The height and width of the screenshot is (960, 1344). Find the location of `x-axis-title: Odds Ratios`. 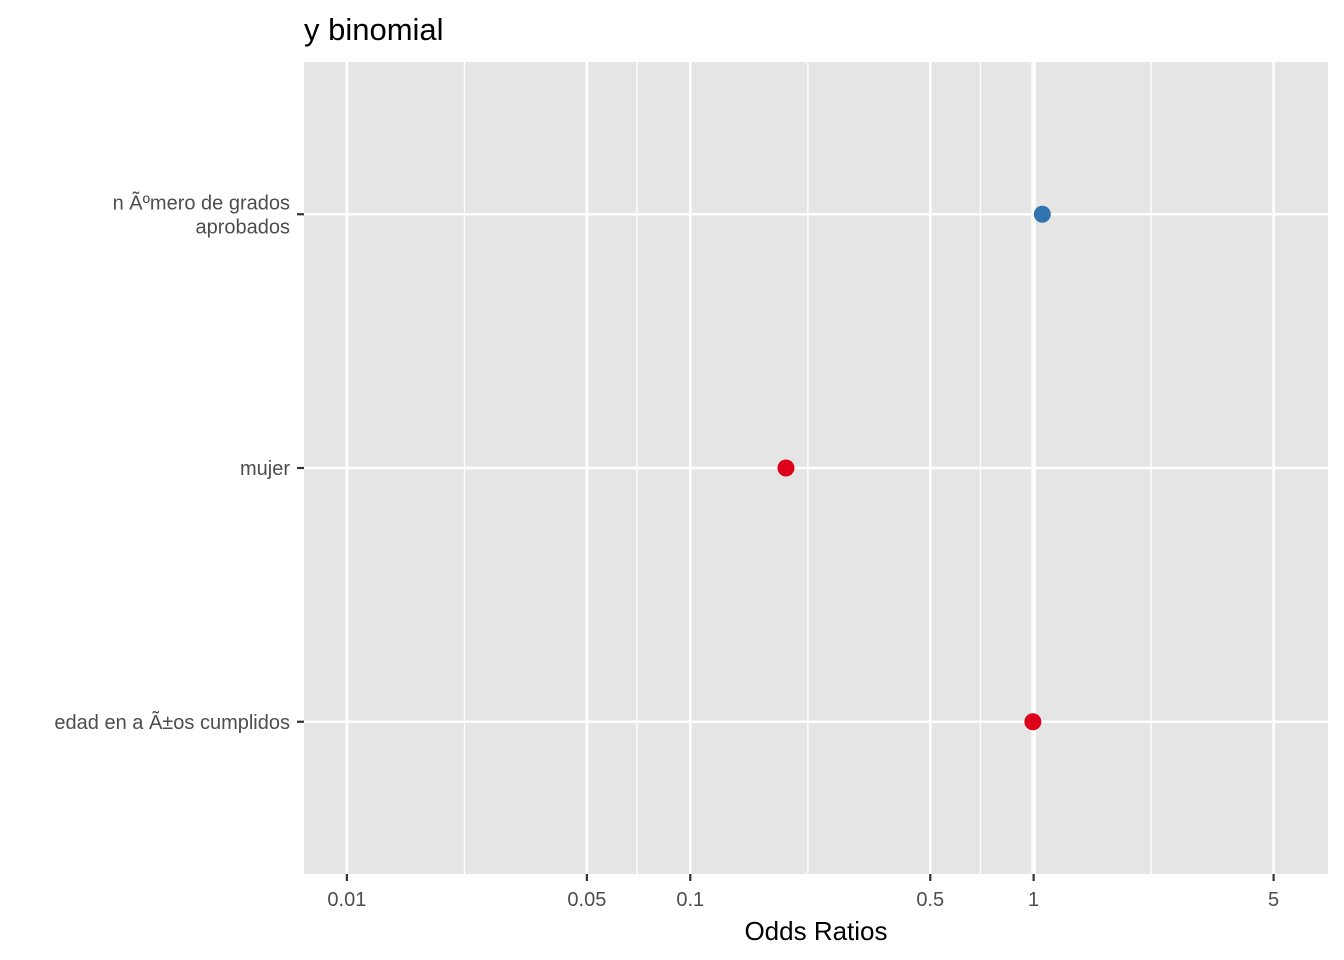

x-axis-title: Odds Ratios is located at coordinates (815, 931).